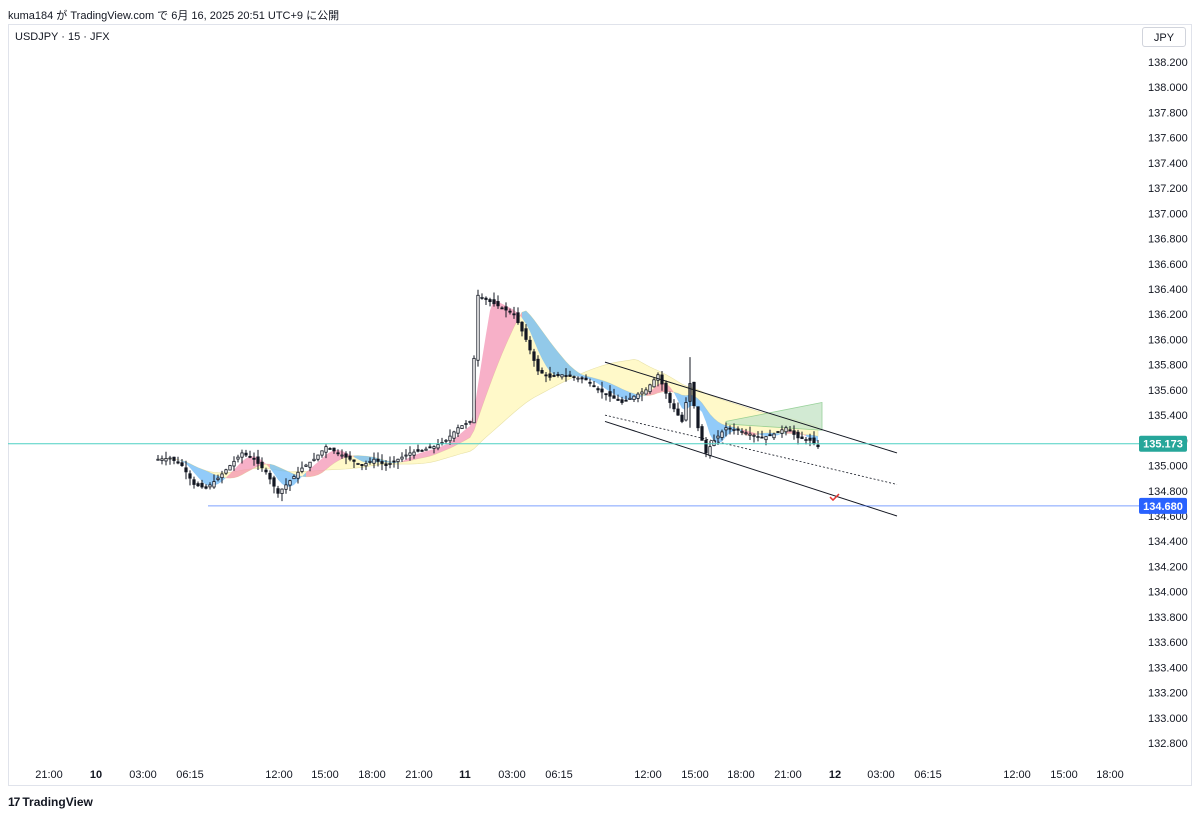  I want to click on tradingview-logo: 17 TradingView, so click(50, 802).